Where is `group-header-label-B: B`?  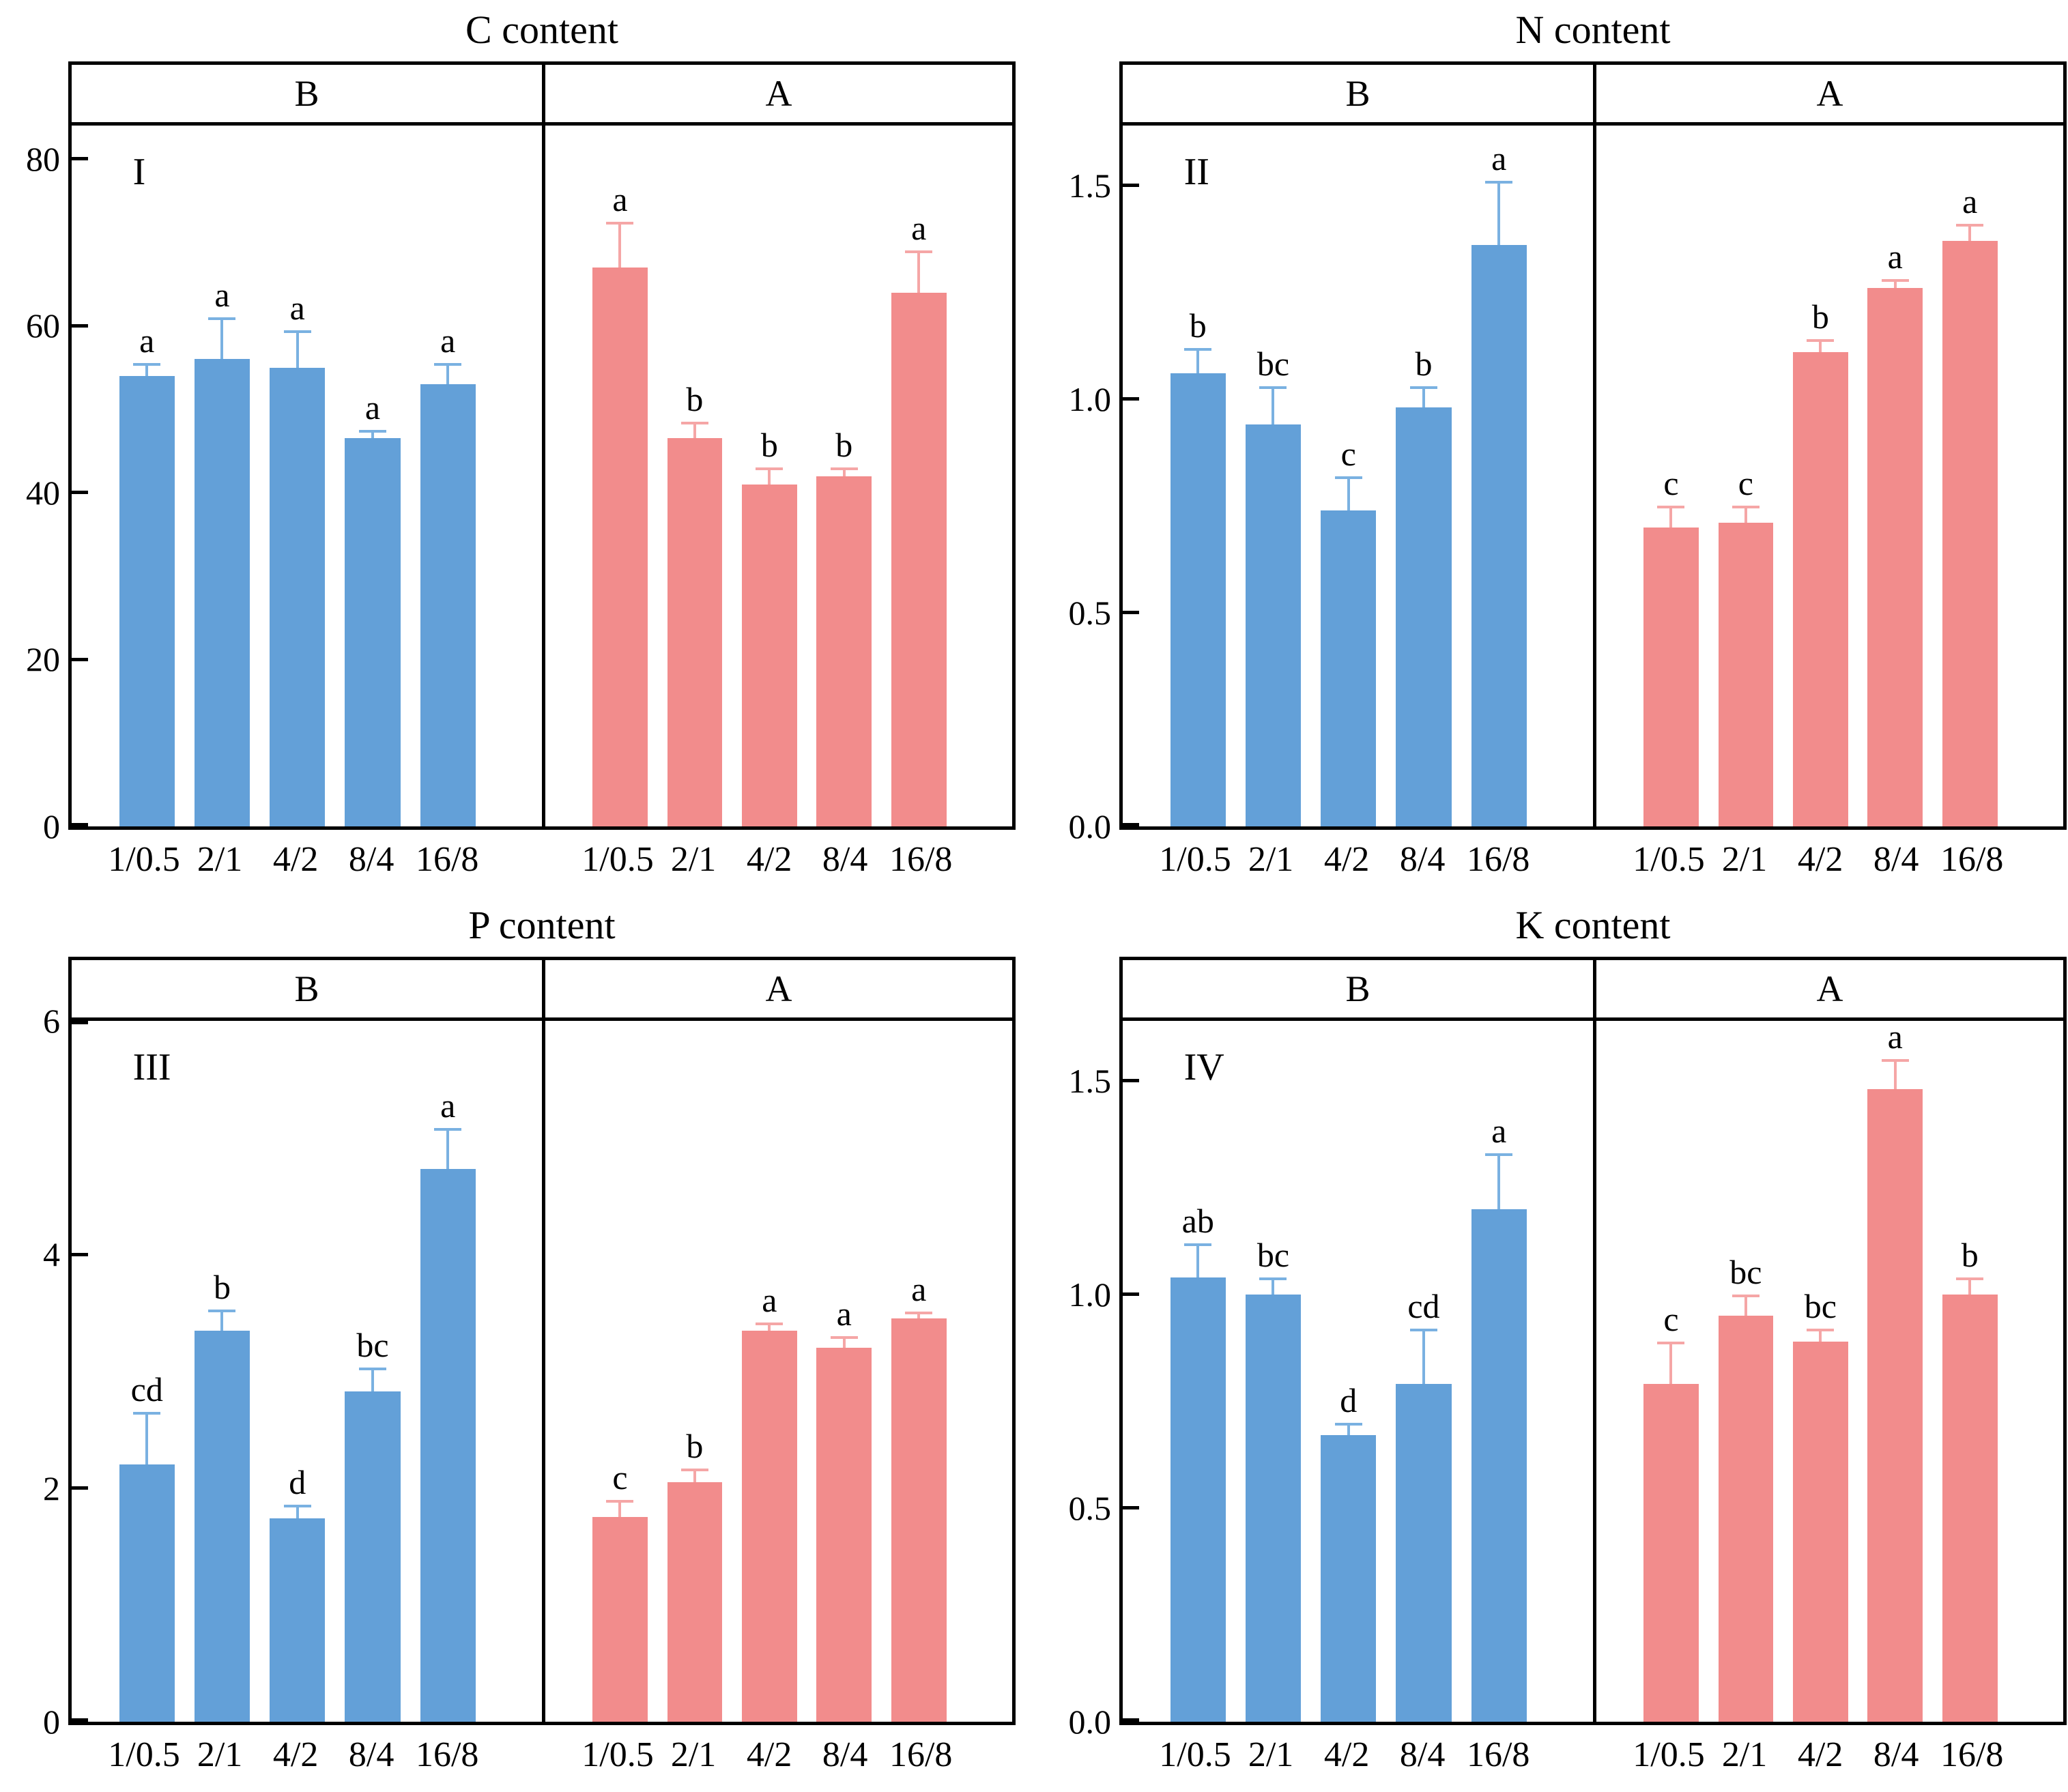
group-header-label-B: B is located at coordinates (1357, 988).